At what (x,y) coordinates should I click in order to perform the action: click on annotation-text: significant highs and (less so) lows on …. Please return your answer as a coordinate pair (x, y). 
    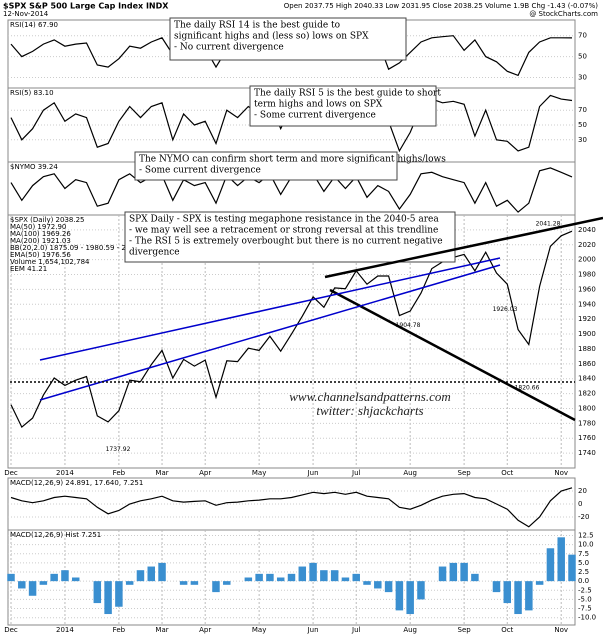
    Looking at the image, I should click on (271, 36).